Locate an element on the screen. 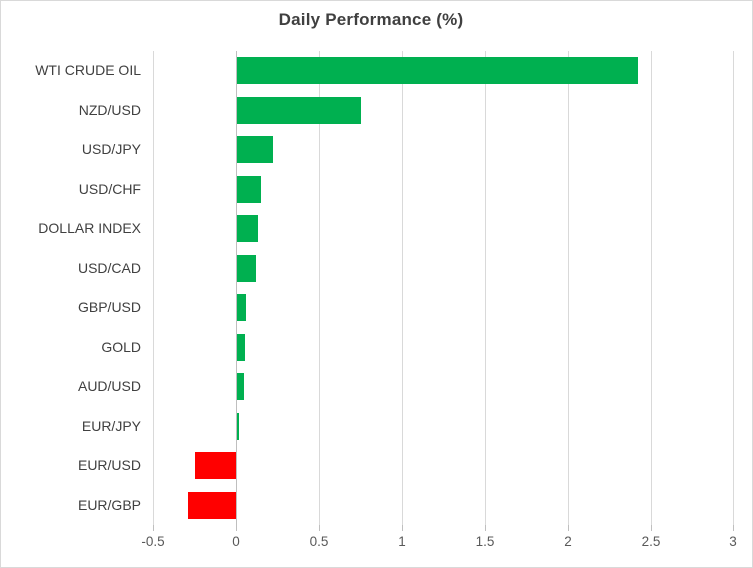 The image size is (753, 568). x-tick-label: 0.5 is located at coordinates (319, 541).